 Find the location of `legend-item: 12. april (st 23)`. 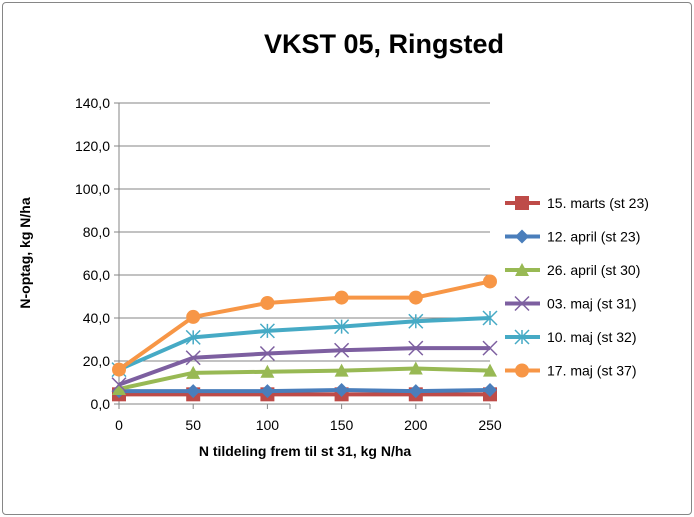

legend-item: 12. april (st 23) is located at coordinates (572, 237).